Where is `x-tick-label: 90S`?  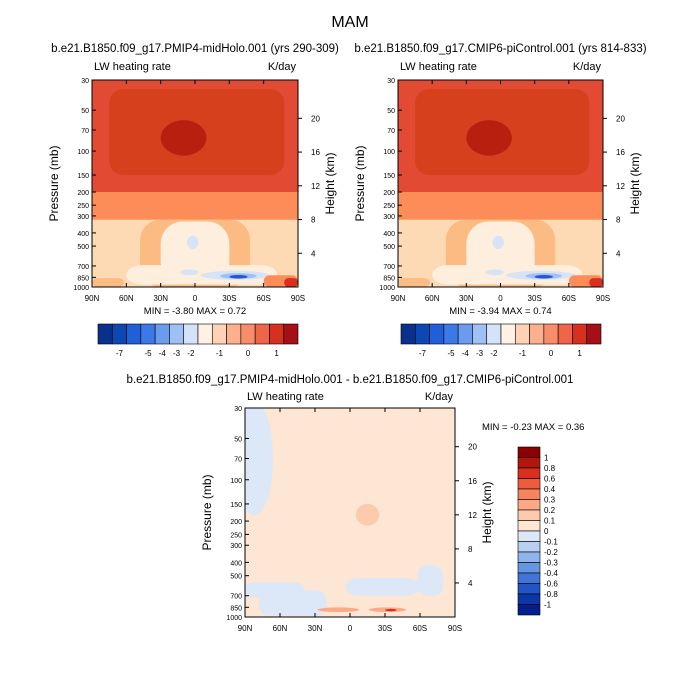 x-tick-label: 90S is located at coordinates (298, 298).